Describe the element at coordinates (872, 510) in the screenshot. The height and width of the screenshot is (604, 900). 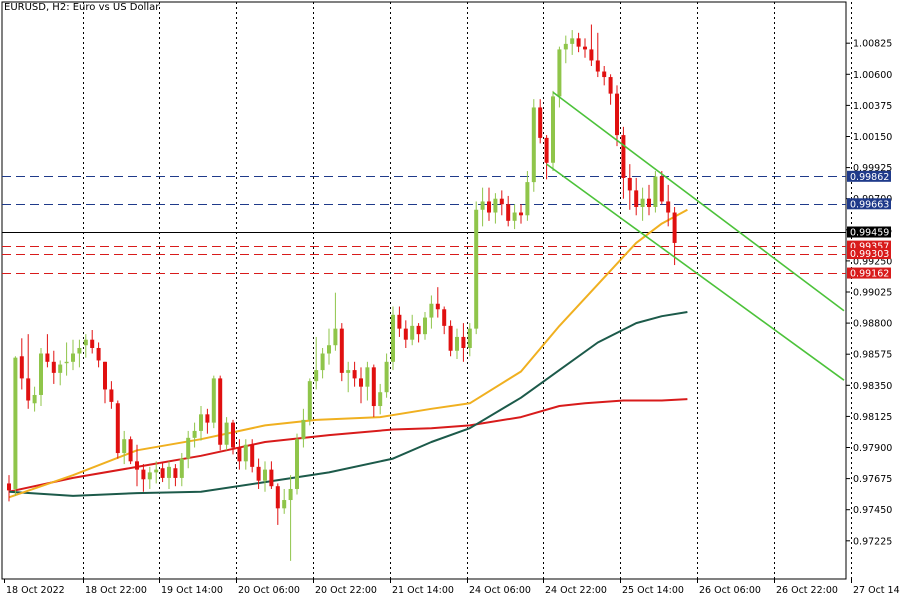
I see `y-tick-label: 0.97450` at that location.